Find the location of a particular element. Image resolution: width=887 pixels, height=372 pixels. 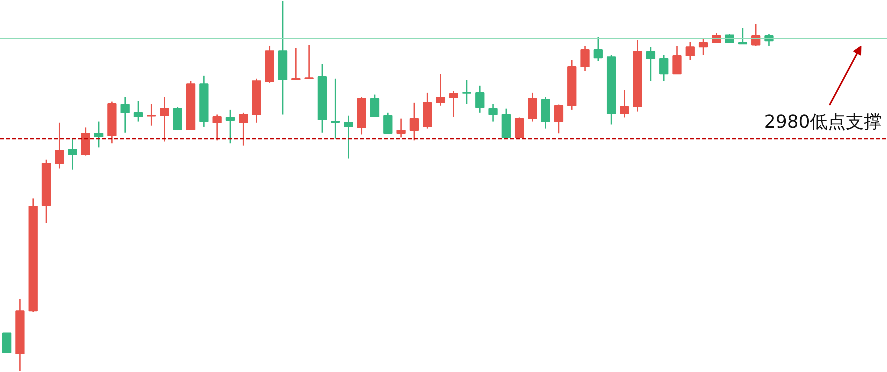

ref-line-label: 2980低点支撑 is located at coordinates (823, 122).